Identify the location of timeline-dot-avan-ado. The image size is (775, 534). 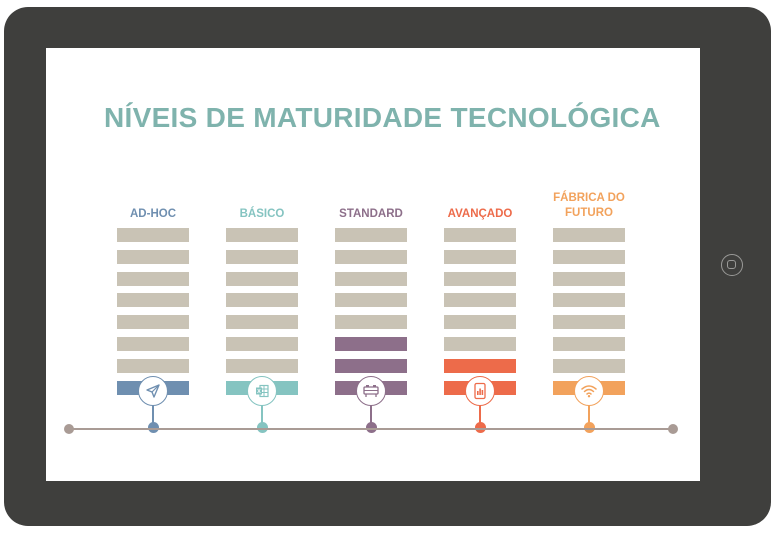
(480, 427).